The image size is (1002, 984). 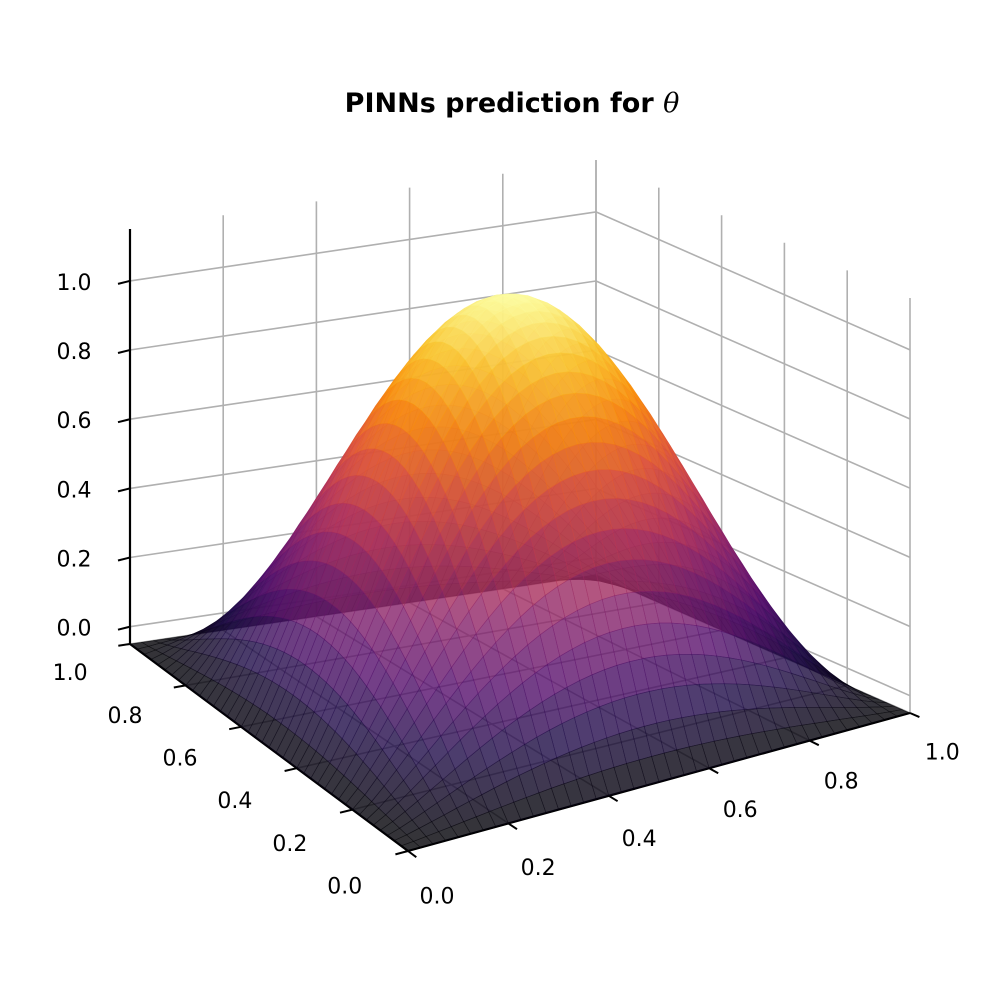 What do you see at coordinates (70, 673) in the screenshot?
I see `y-tick-label: 1.0` at bounding box center [70, 673].